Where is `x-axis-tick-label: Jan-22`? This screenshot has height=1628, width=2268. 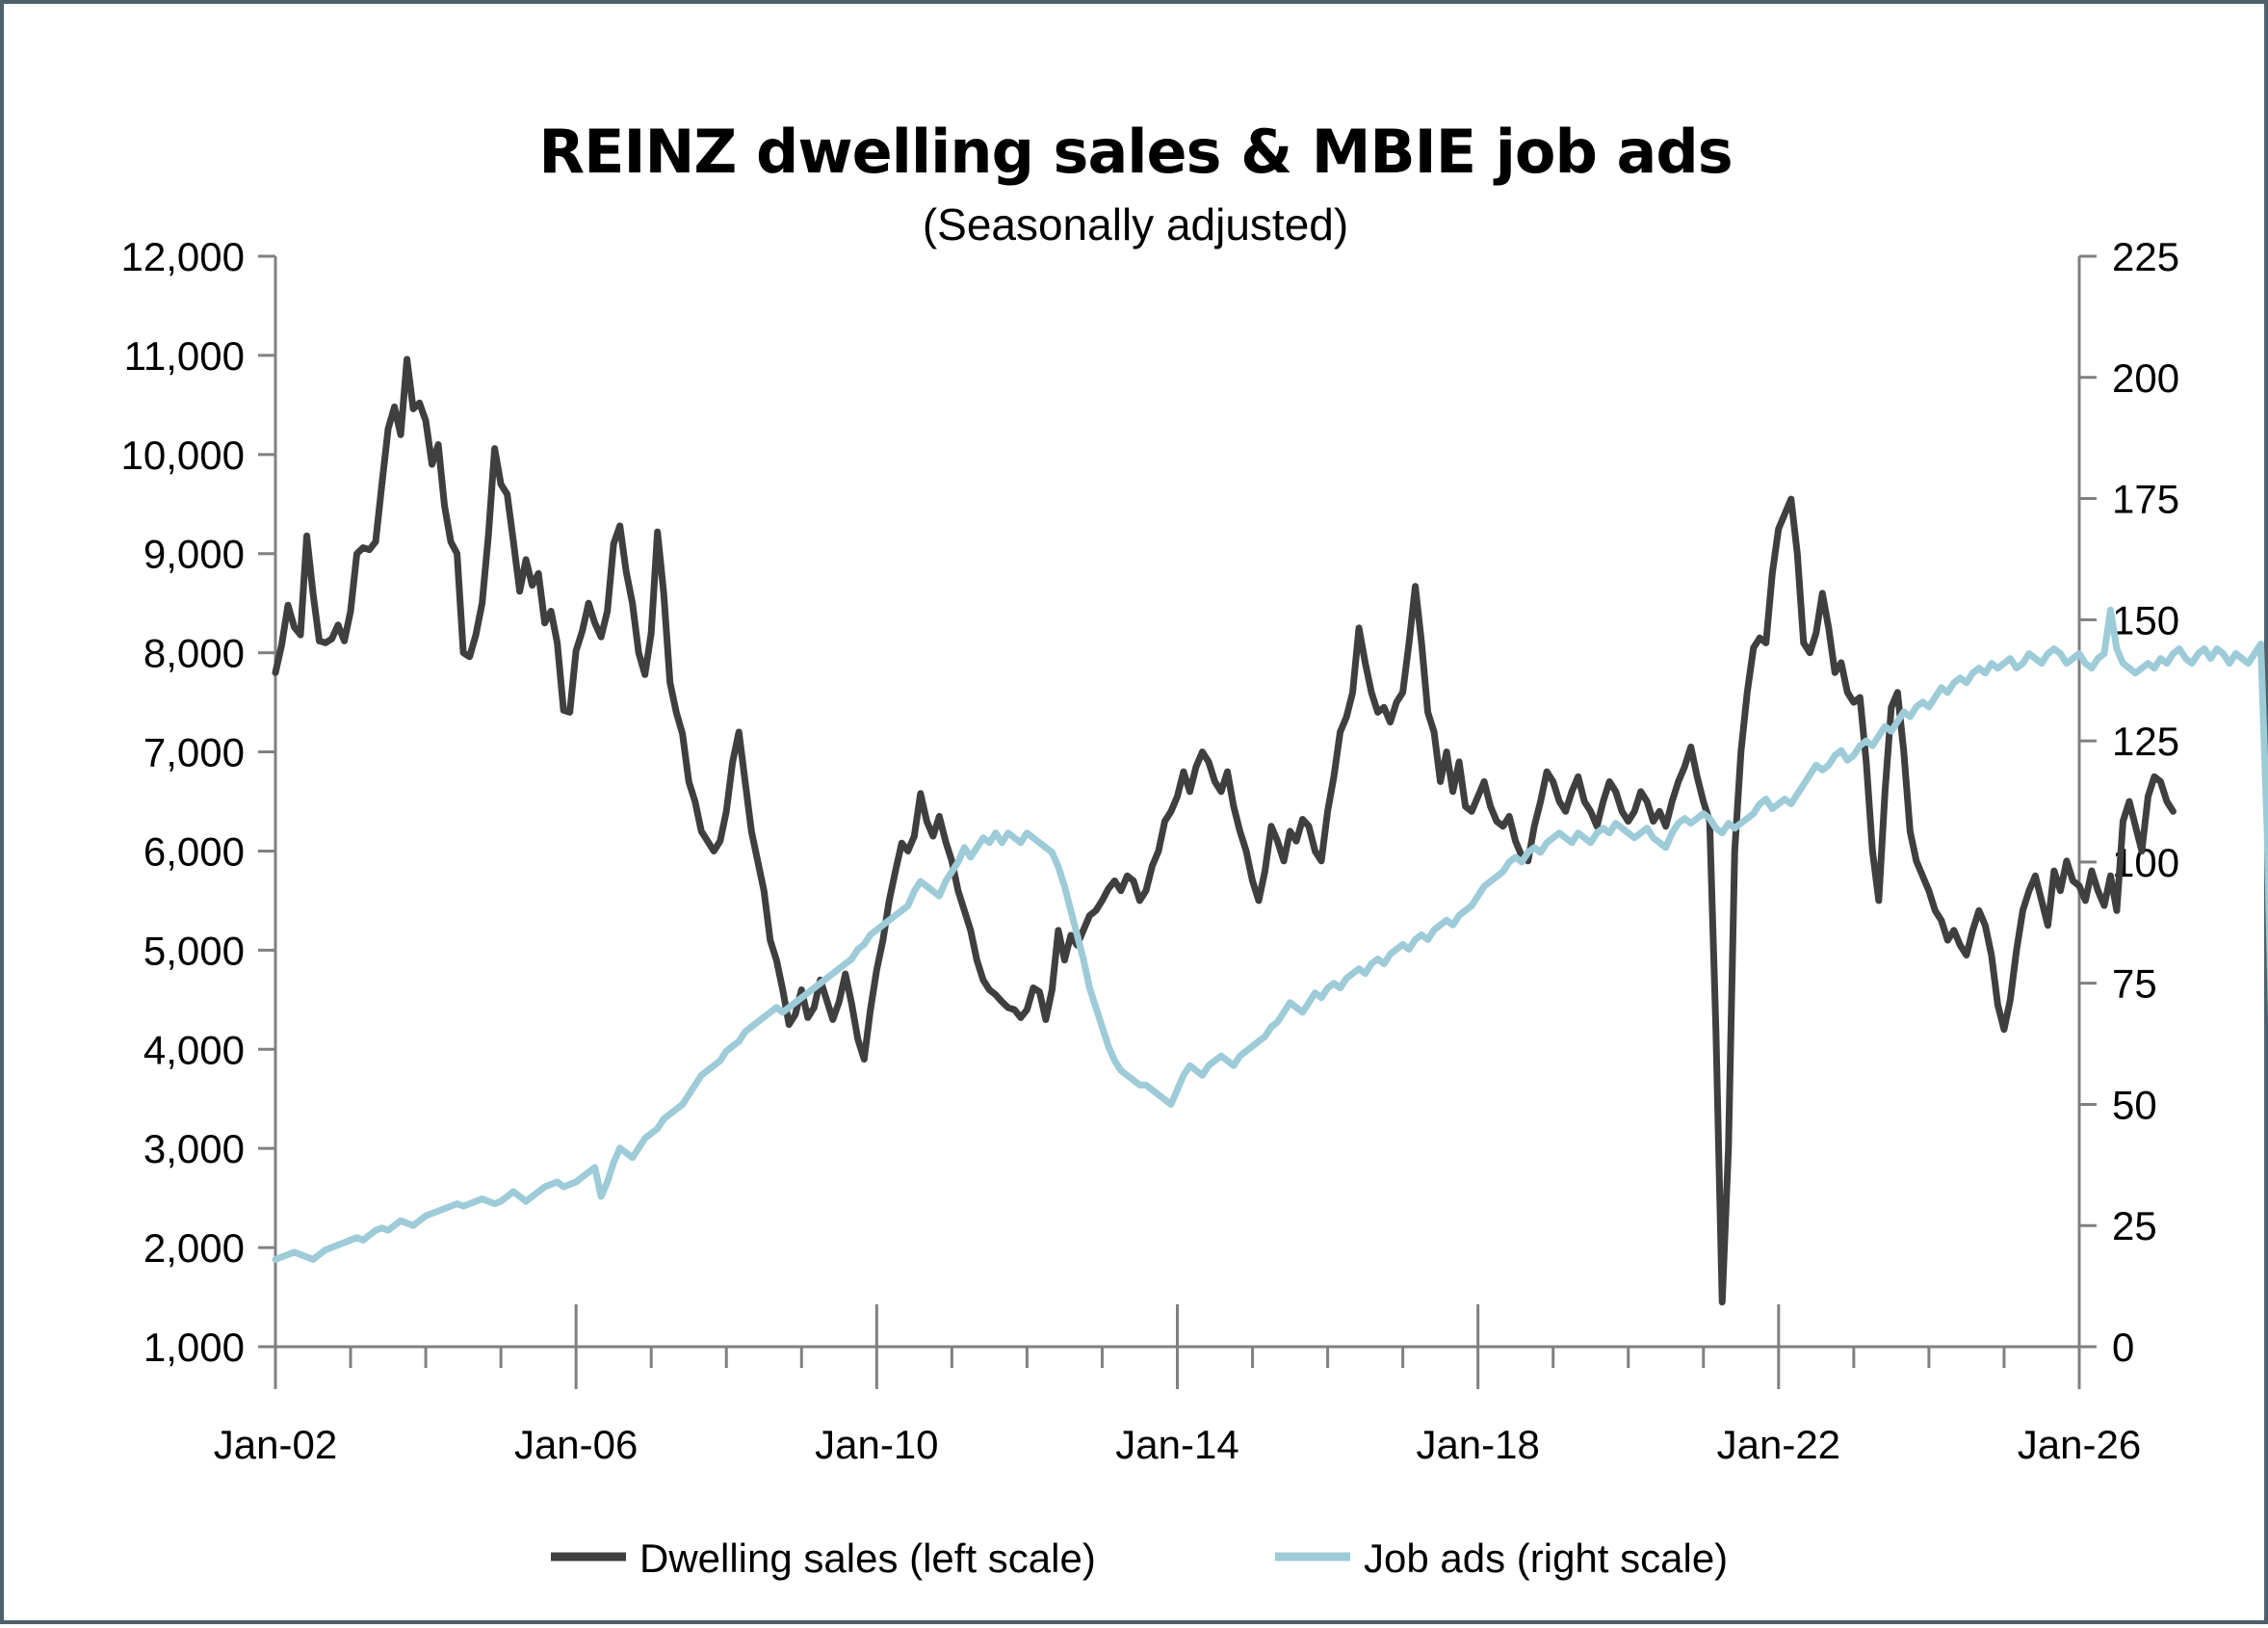 x-axis-tick-label: Jan-22 is located at coordinates (1778, 1444).